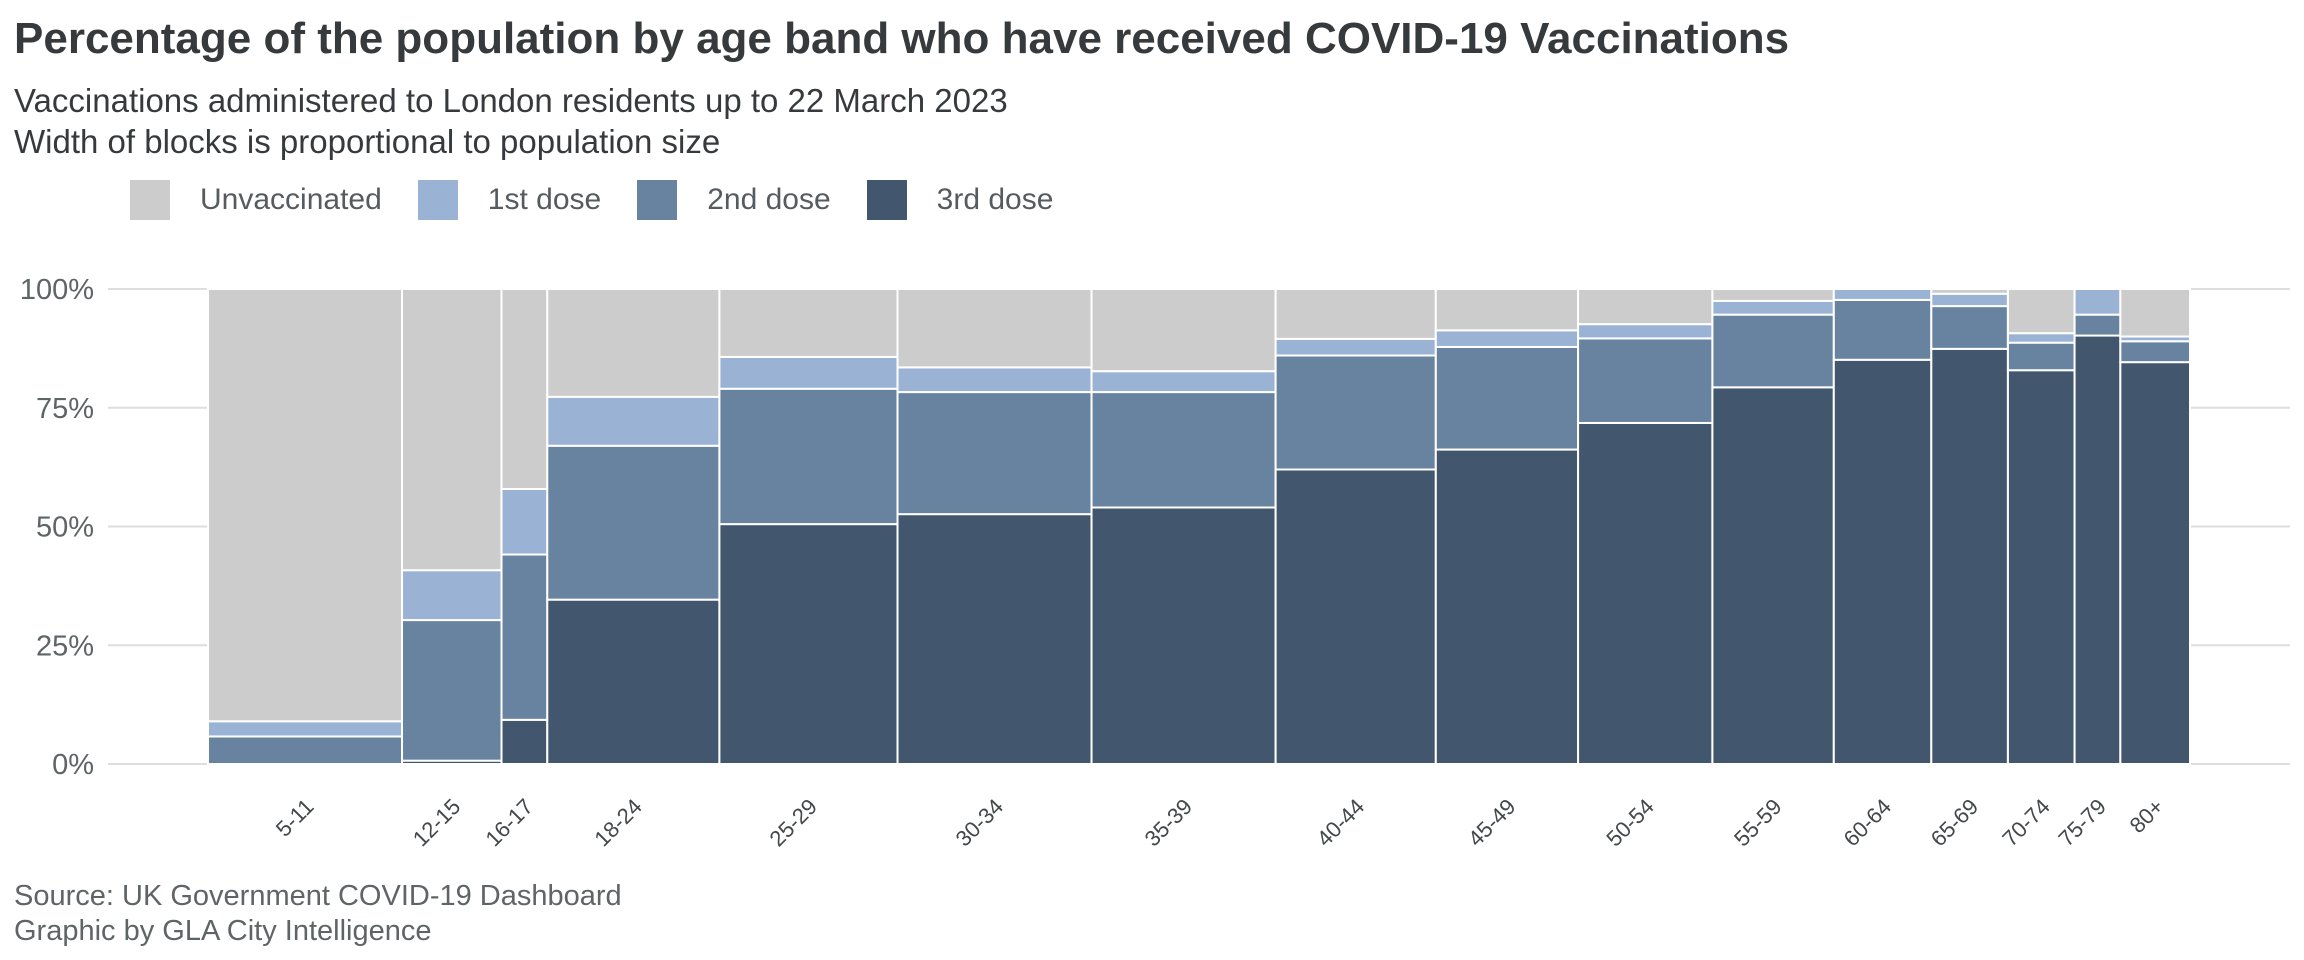 The width and height of the screenshot is (2304, 960). I want to click on legend-label-3rd-dose: 3rd dose, so click(995, 199).